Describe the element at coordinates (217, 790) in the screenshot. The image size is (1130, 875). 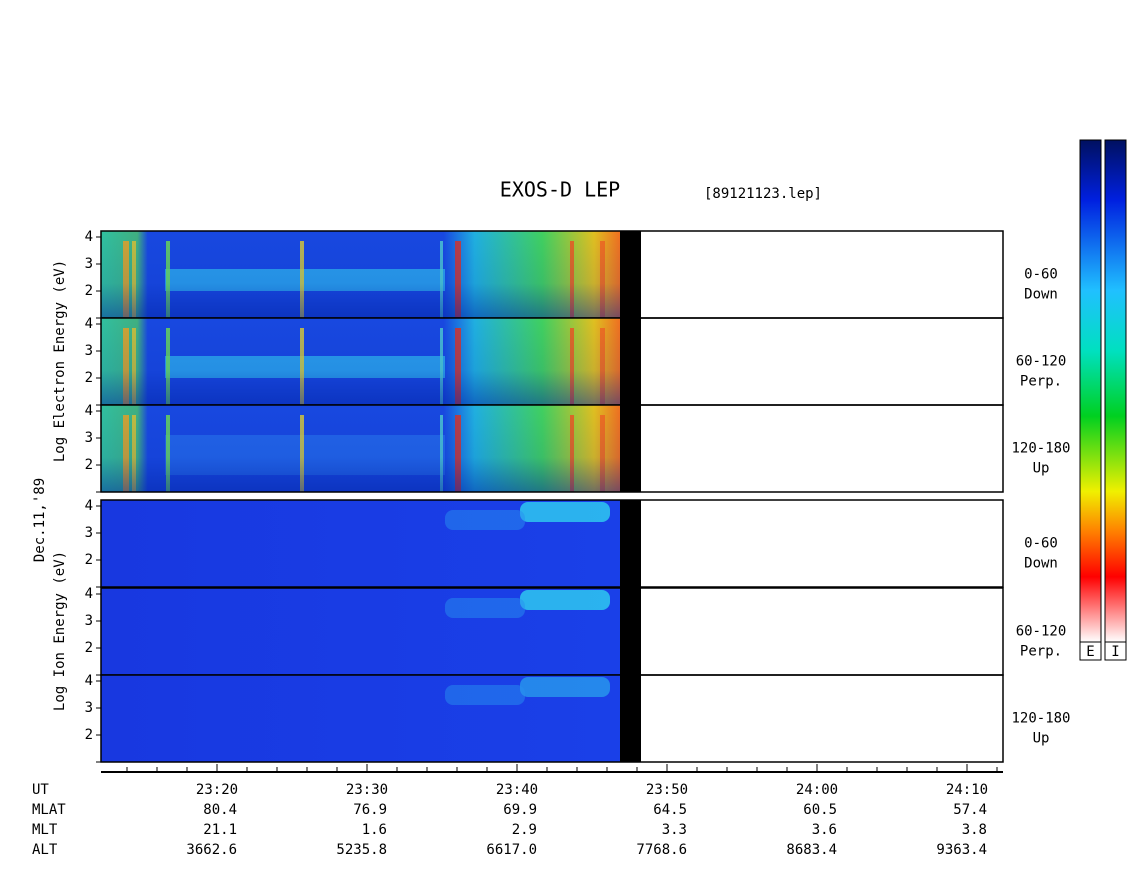
I see `orbit-ut: 23:20` at that location.